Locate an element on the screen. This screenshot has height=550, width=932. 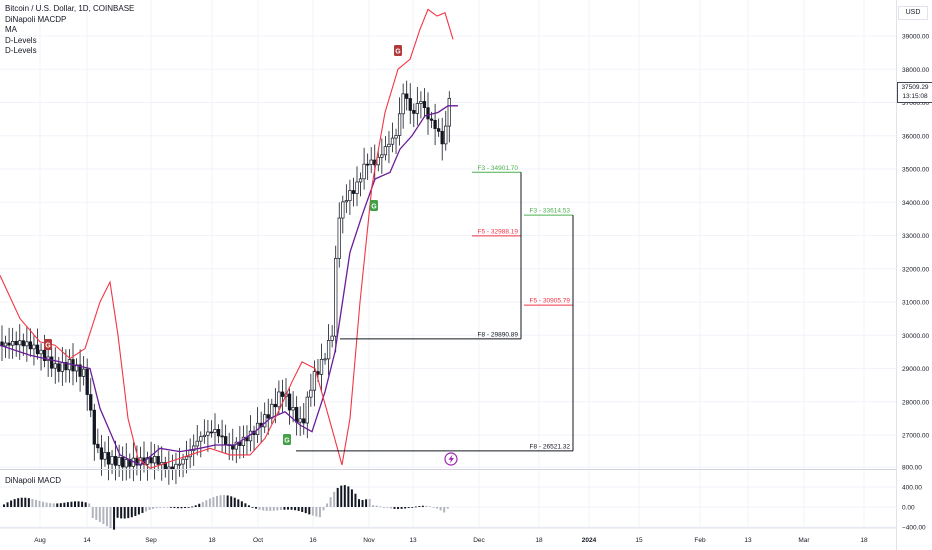
level-label: F5 - 30905.79 is located at coordinates (550, 301).